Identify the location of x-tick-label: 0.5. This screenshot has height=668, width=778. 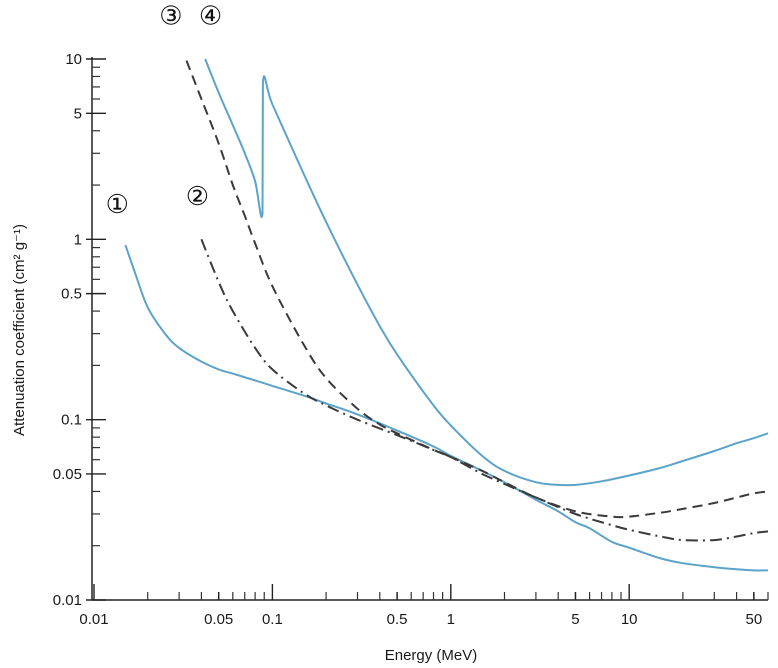
(397, 619).